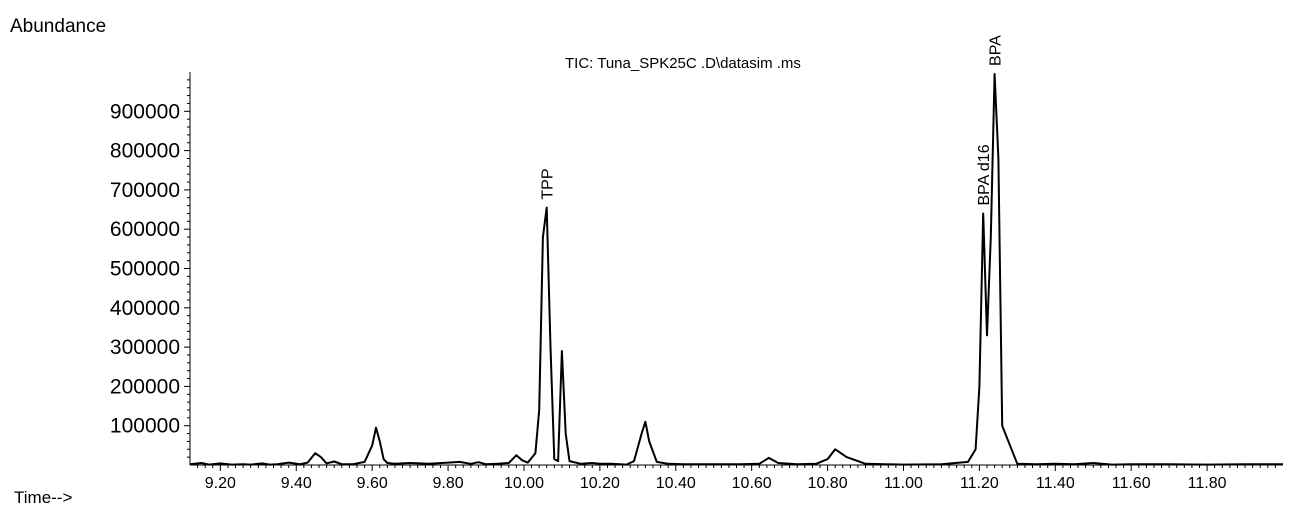  I want to click on y-tick-label: 100000, so click(145, 426).